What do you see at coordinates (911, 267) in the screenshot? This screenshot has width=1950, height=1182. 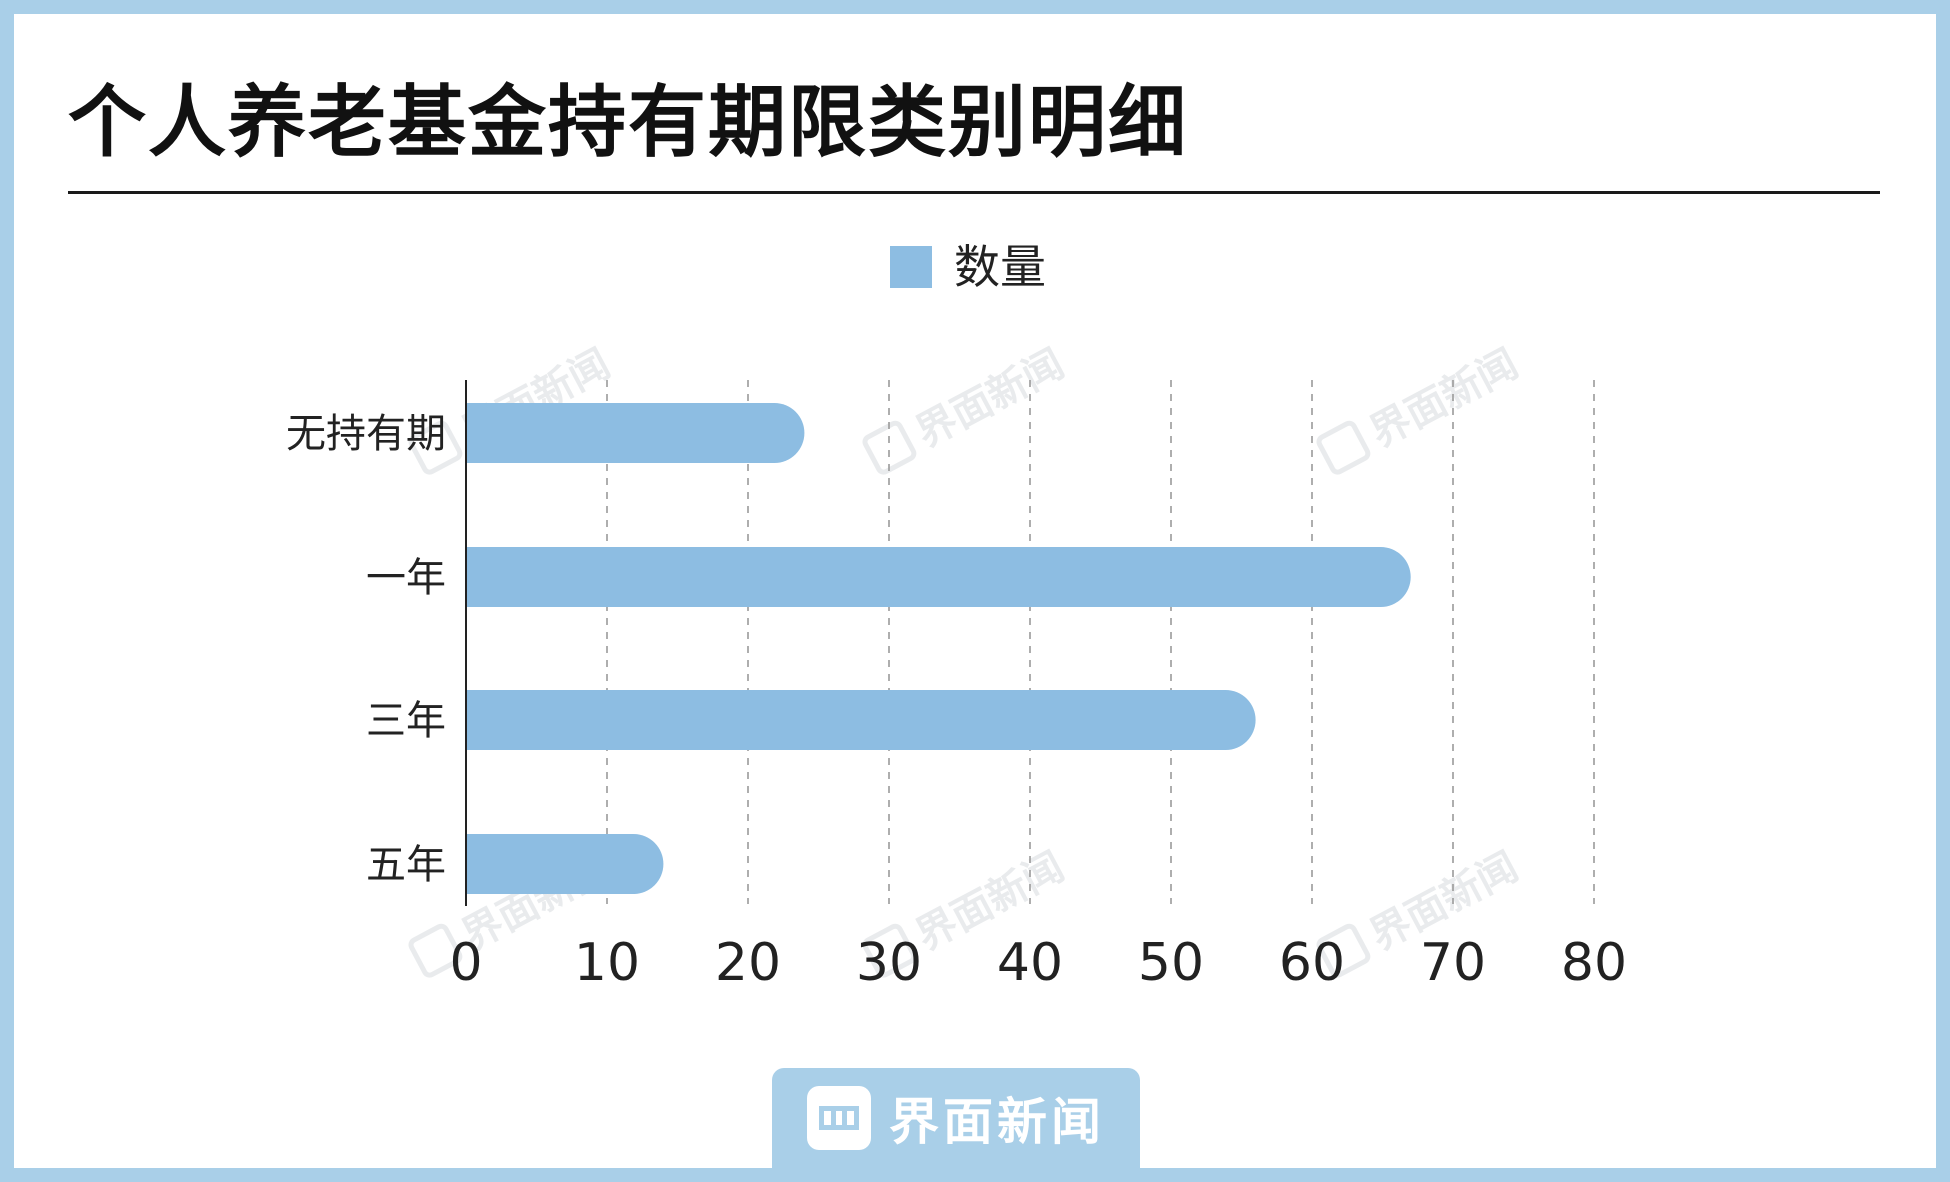 I see `legend-swatch` at bounding box center [911, 267].